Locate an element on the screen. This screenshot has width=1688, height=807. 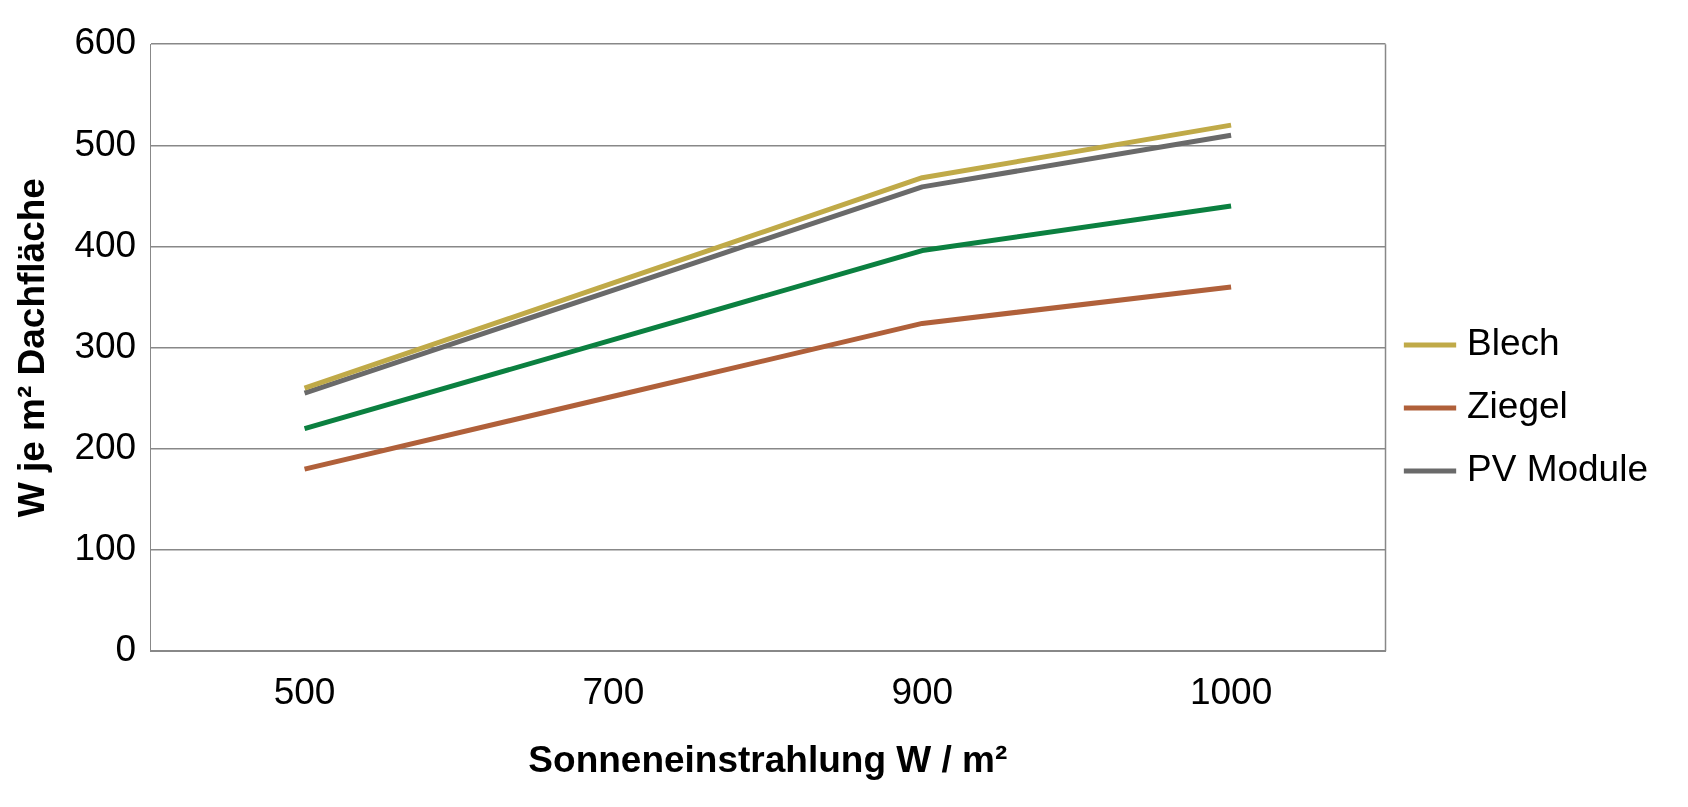
x-axis-title: Sonneneinstrahlung W / m² is located at coordinates (768, 759).